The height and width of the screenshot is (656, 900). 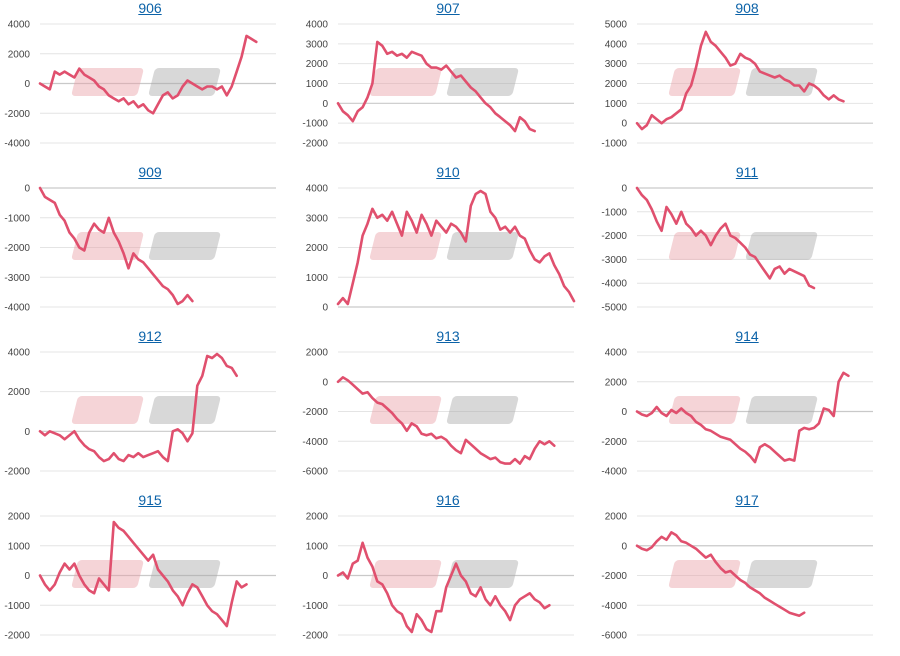 I want to click on y-tick-label: 5000, so click(x=616, y=25).